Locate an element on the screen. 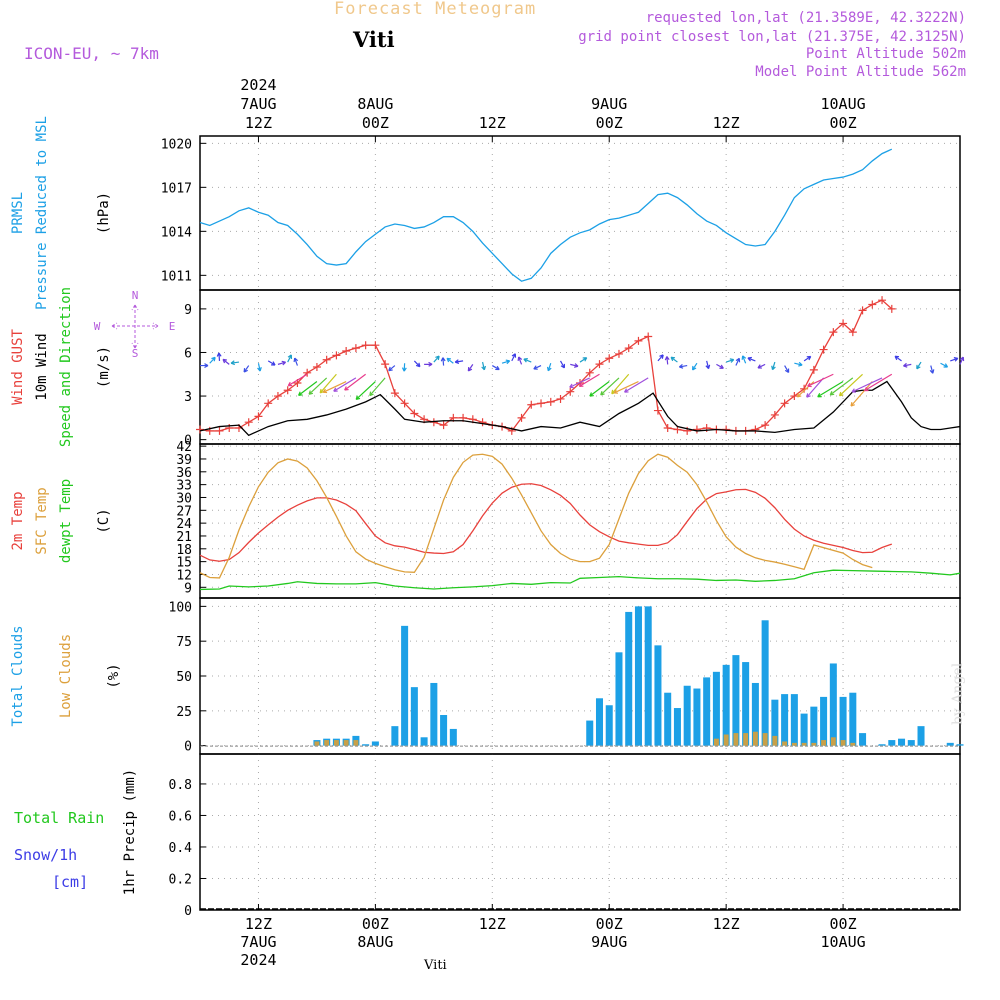 Image resolution: width=1000 pixels, height=1000 pixels. ylabel-precip-0: 1hr Precip (mm) is located at coordinates (130, 832).